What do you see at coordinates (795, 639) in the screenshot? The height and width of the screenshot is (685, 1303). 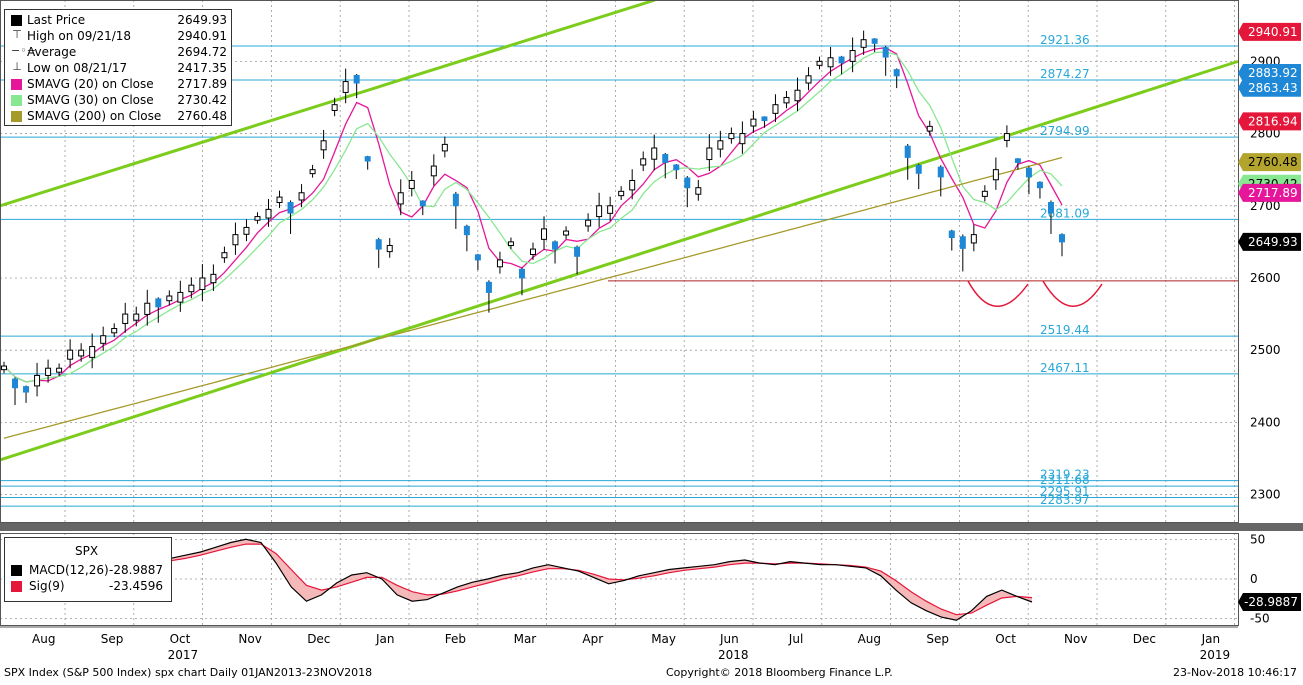 I see `x-month-label: Jul` at bounding box center [795, 639].